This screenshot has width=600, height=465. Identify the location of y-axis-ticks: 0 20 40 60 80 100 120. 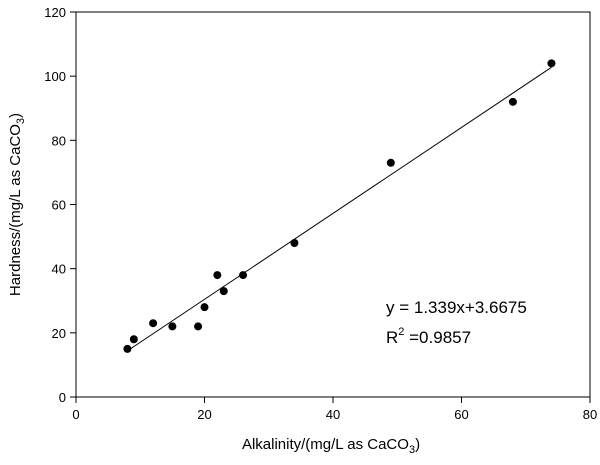
(60, 205).